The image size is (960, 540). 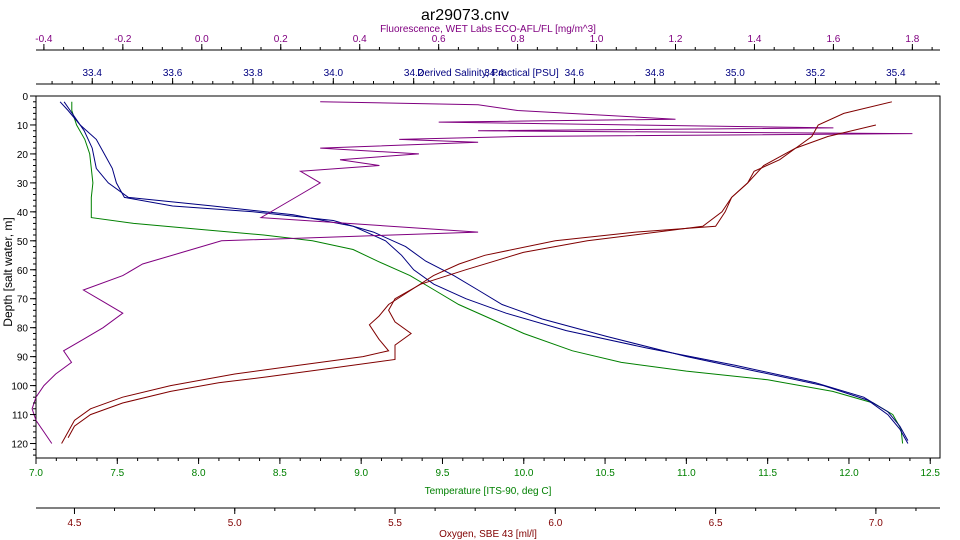 I want to click on sal-tick-label: 33.8, so click(x=253, y=73).